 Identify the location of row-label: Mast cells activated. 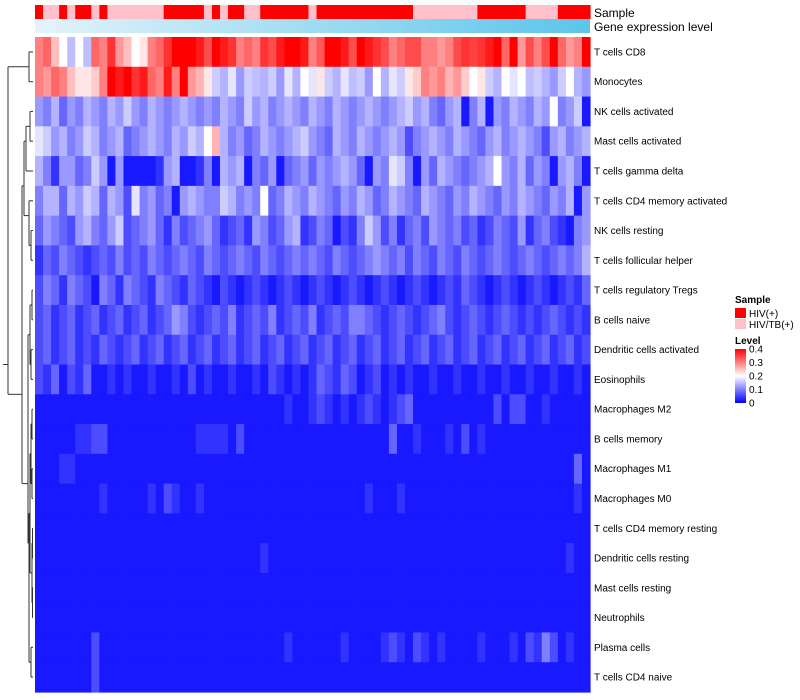
(637, 142).